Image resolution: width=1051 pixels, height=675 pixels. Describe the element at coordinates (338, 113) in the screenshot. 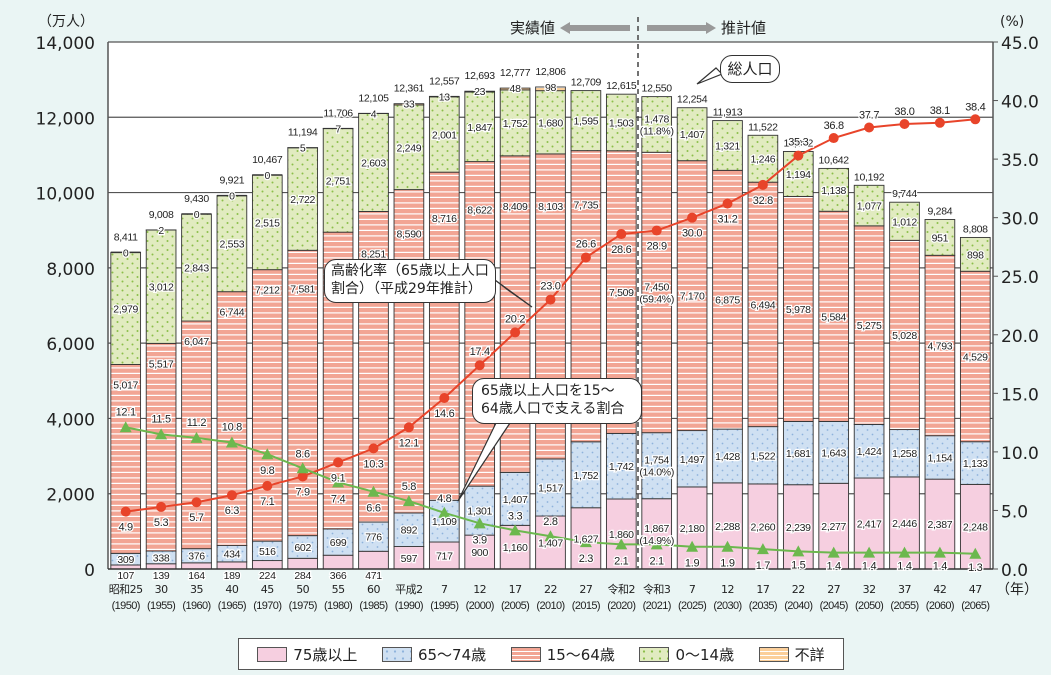

I see `total-value-label: 11,706` at that location.